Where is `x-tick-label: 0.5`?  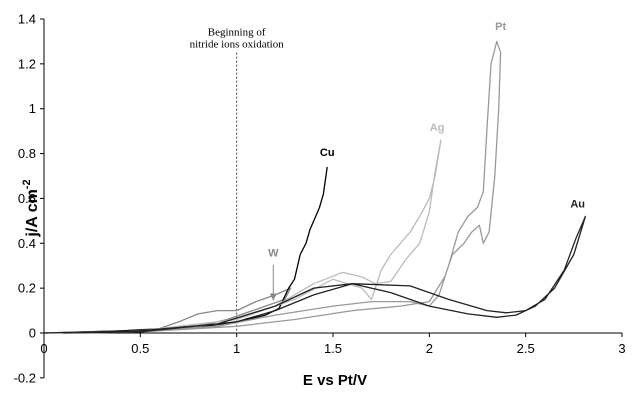 x-tick-label: 0.5 is located at coordinates (140, 348).